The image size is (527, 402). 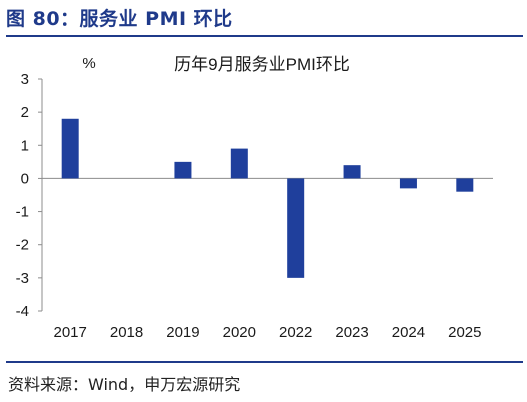 I want to click on x-tick-label: 2024, so click(x=408, y=332).